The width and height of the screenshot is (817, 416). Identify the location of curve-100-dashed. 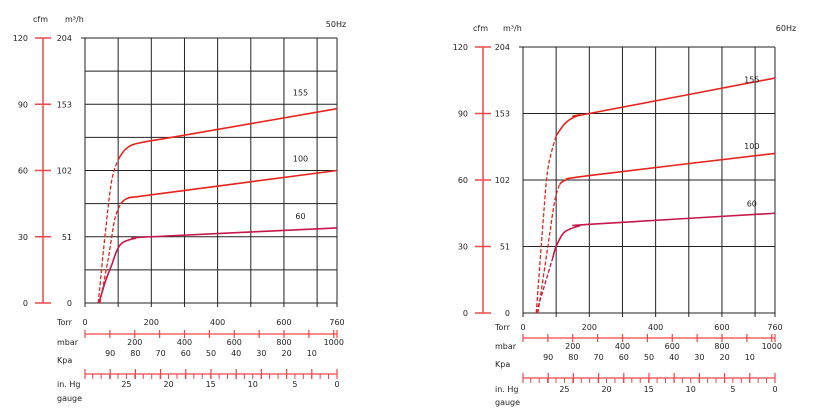
(110, 253).